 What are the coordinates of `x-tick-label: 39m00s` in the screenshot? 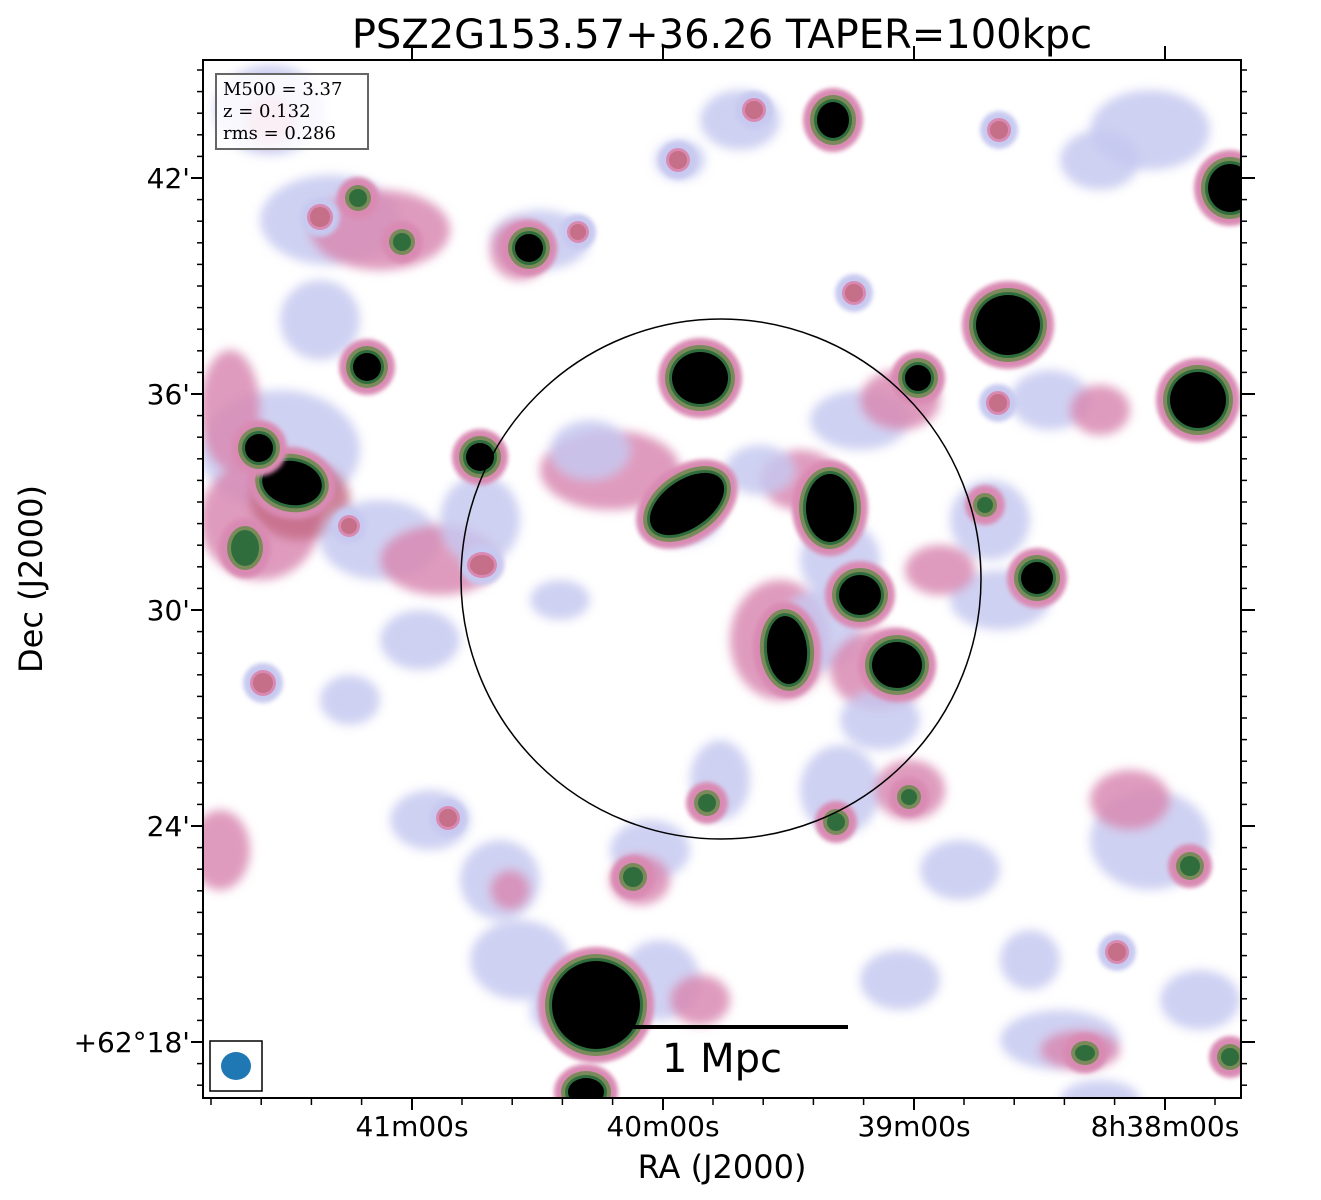 It's located at (913, 1126).